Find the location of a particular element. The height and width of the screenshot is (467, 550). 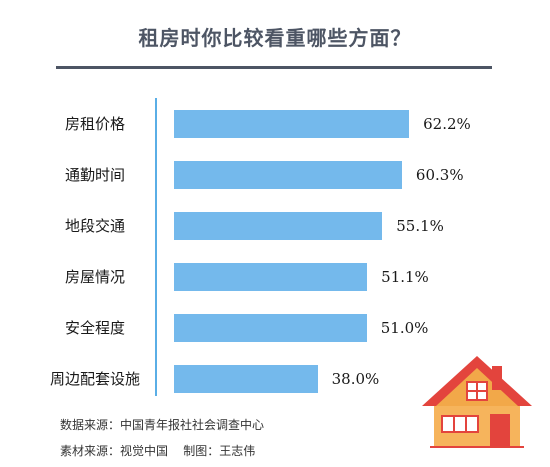

category-label: 周边配套设施 is located at coordinates (94, 379).